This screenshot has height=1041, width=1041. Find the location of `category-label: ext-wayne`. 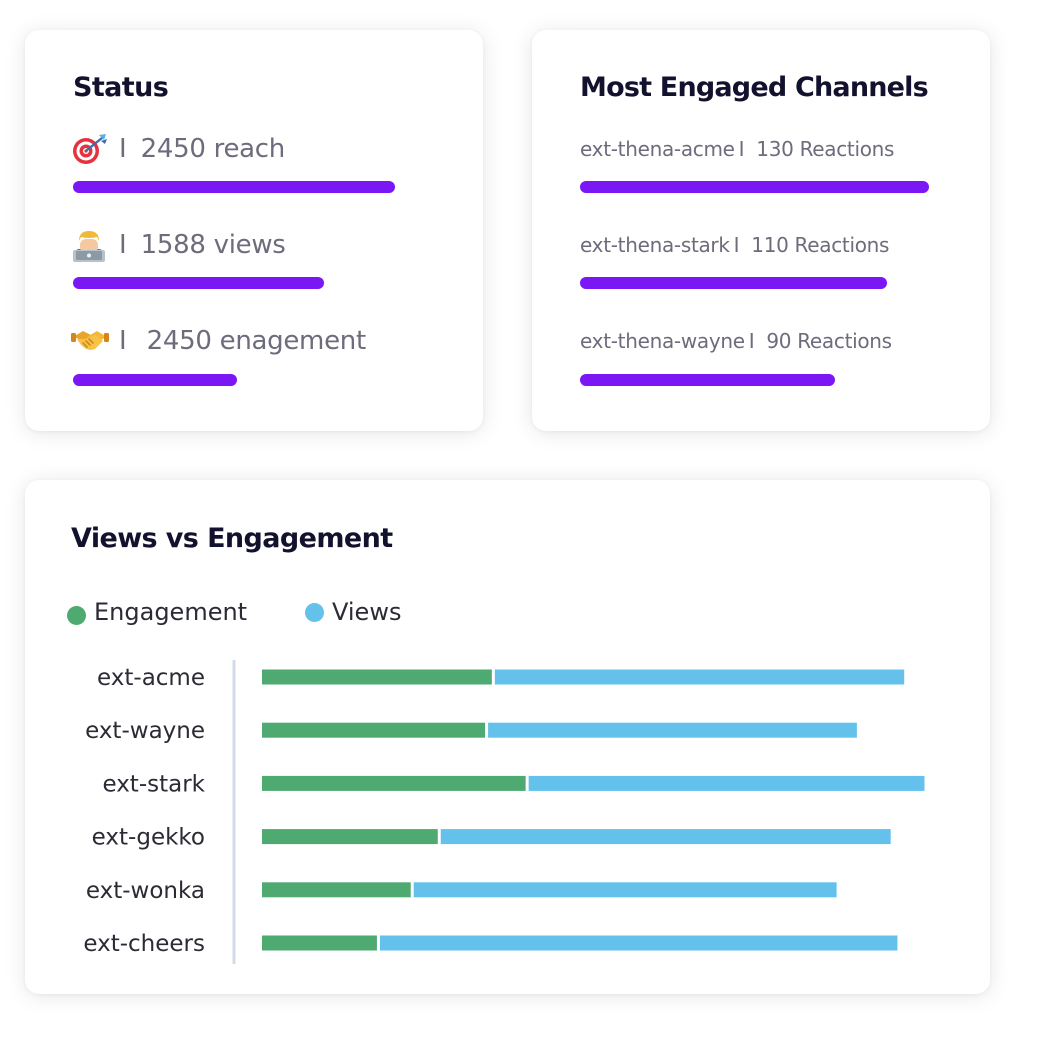

category-label: ext-wayne is located at coordinates (145, 731).